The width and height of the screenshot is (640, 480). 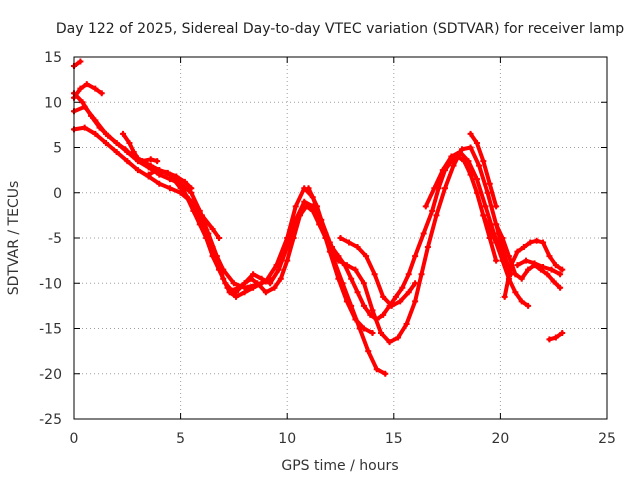 What do you see at coordinates (500, 439) in the screenshot?
I see `x-tick-label: 20` at bounding box center [500, 439].